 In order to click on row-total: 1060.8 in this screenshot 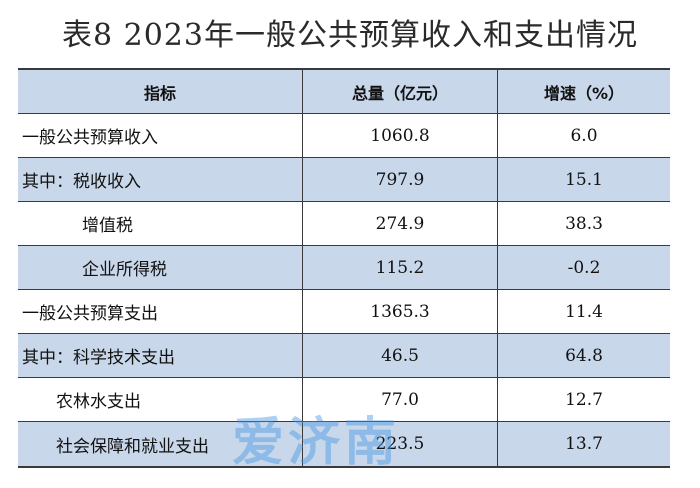, I will do `click(400, 135)`.